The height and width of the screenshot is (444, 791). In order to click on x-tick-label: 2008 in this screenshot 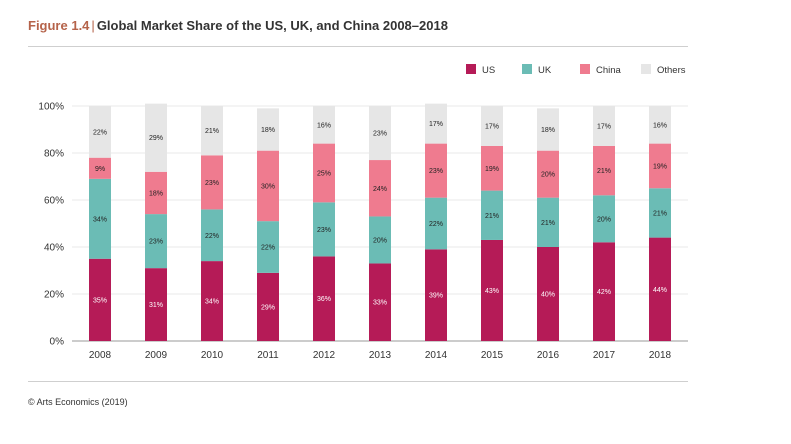, I will do `click(100, 355)`.